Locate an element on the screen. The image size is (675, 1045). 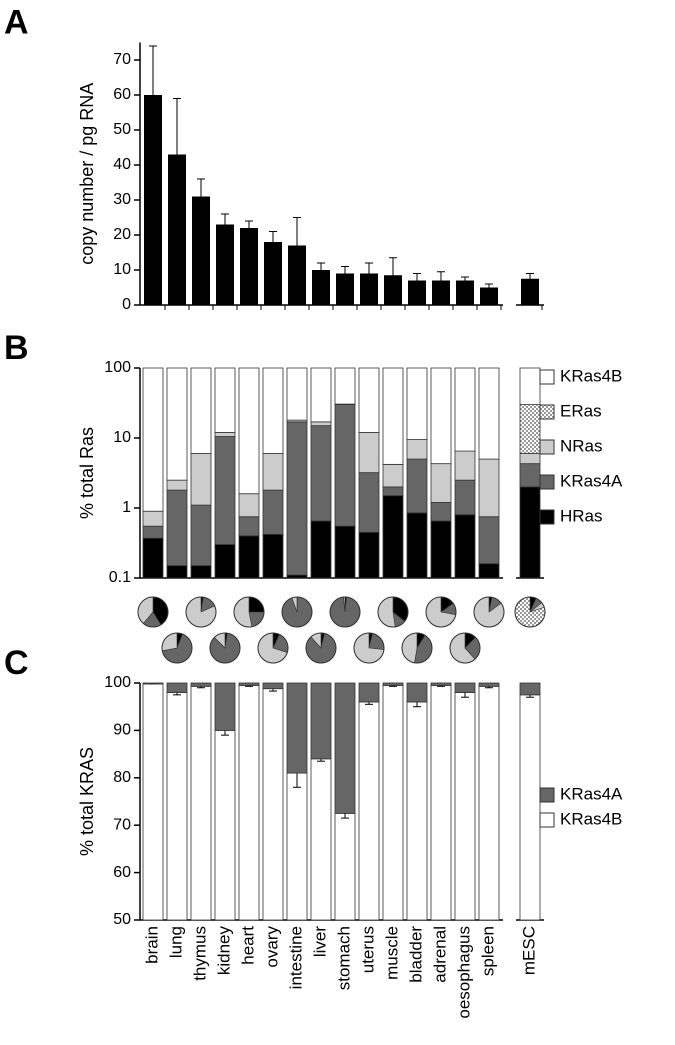
y-tick-label: 1 is located at coordinates (126, 507).